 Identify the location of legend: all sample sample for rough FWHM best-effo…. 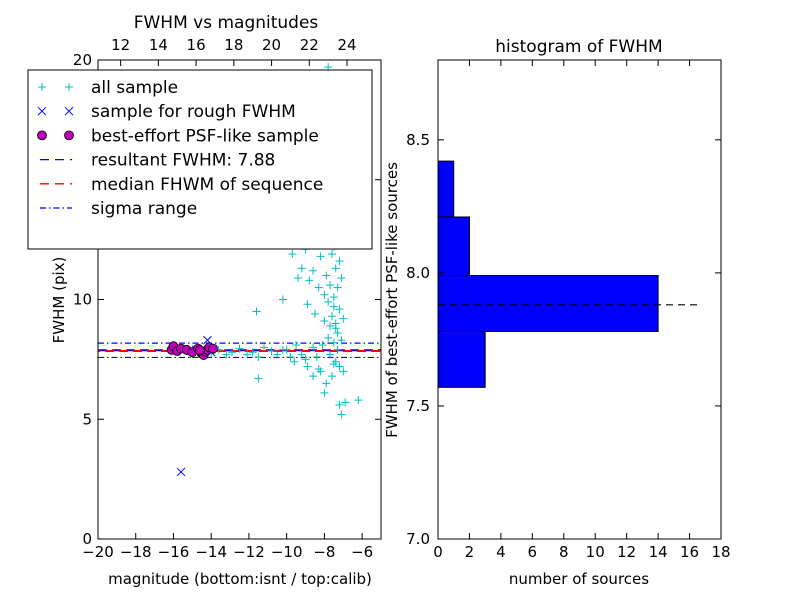
(200, 159).